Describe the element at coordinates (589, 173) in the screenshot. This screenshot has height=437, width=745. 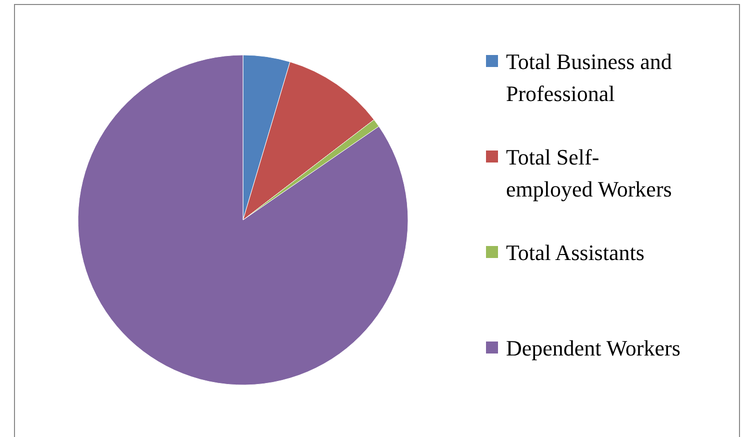
I see `legend-label: Total Self-employed Workers` at that location.